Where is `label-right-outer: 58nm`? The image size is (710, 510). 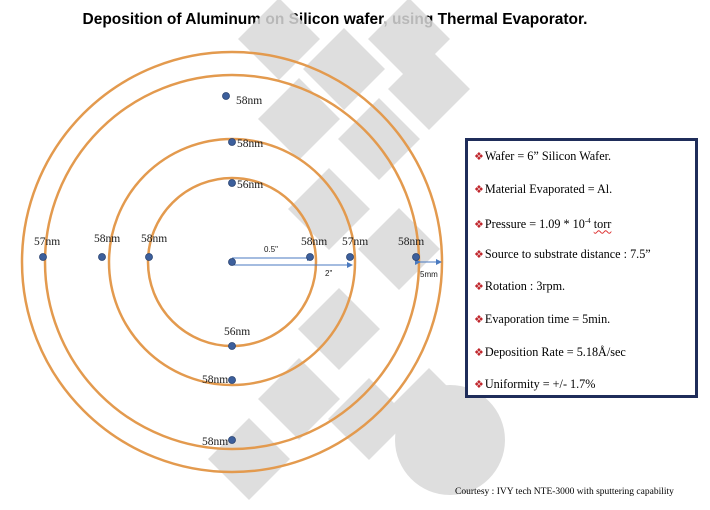 label-right-outer: 58nm is located at coordinates (411, 242).